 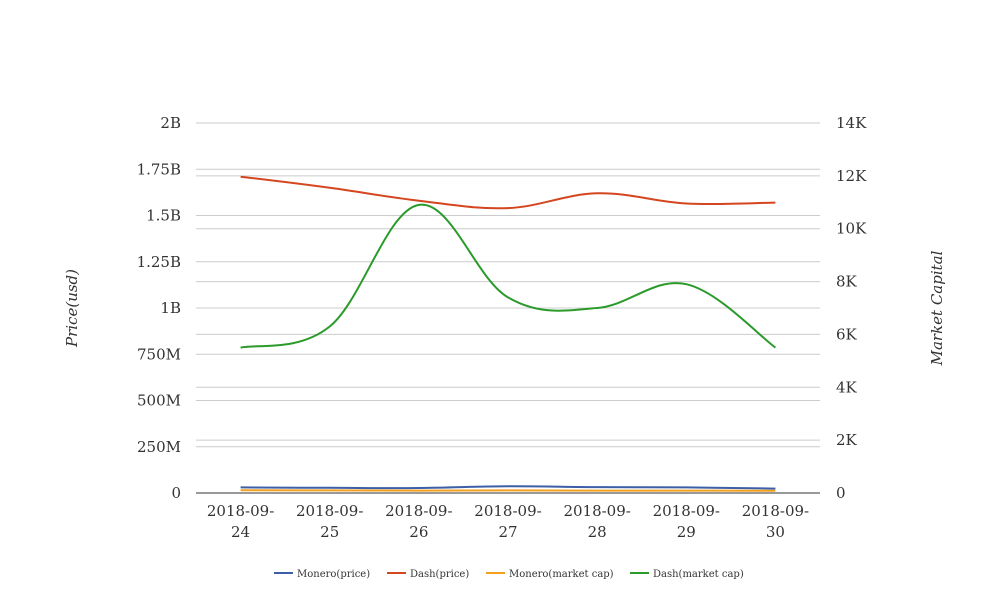 I want to click on x-tick-label: 2018-09-27, so click(x=507, y=521).